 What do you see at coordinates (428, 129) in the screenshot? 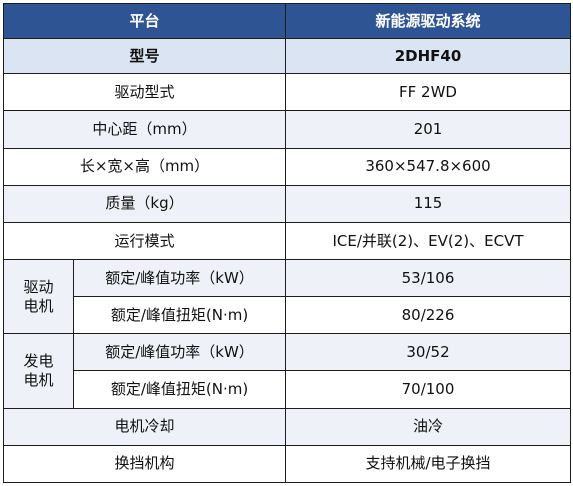
I see `center-distance-value: 201` at bounding box center [428, 129].